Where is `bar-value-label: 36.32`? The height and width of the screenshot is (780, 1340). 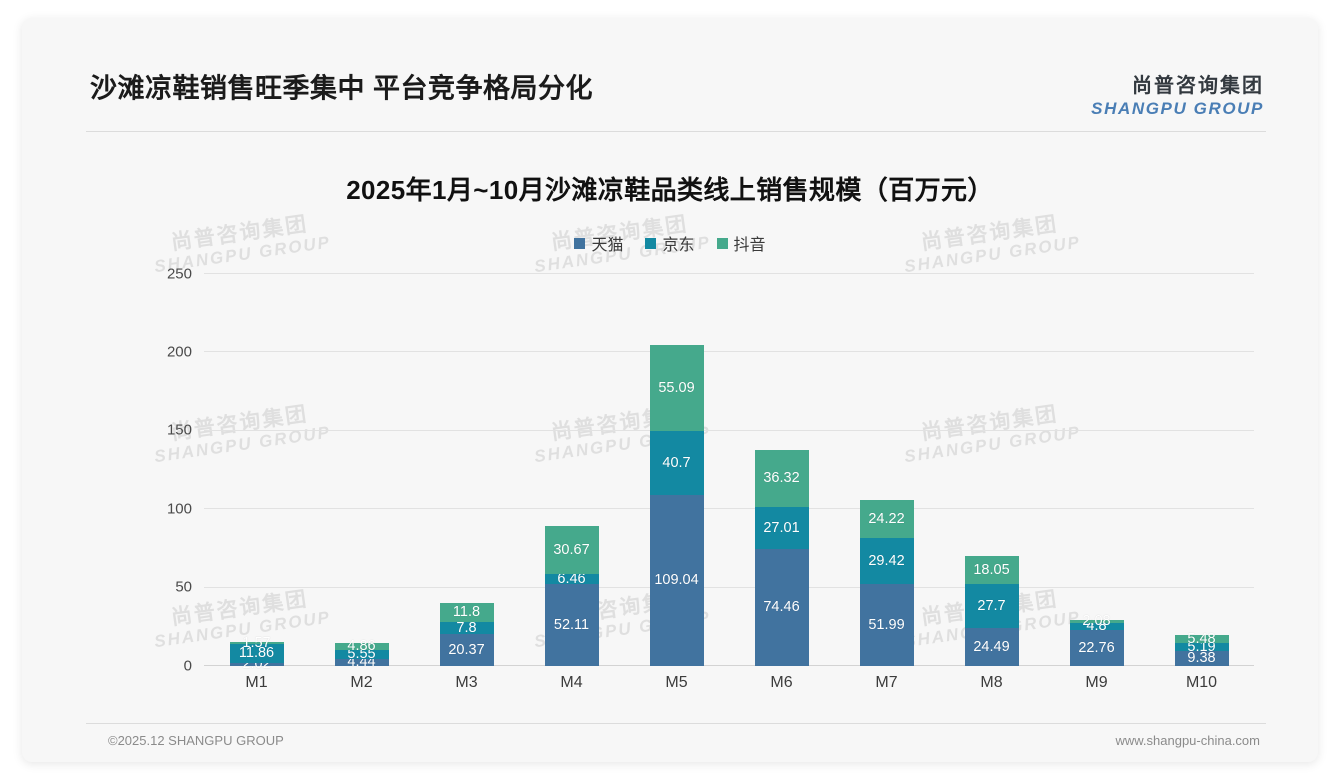 bar-value-label: 36.32 is located at coordinates (781, 478).